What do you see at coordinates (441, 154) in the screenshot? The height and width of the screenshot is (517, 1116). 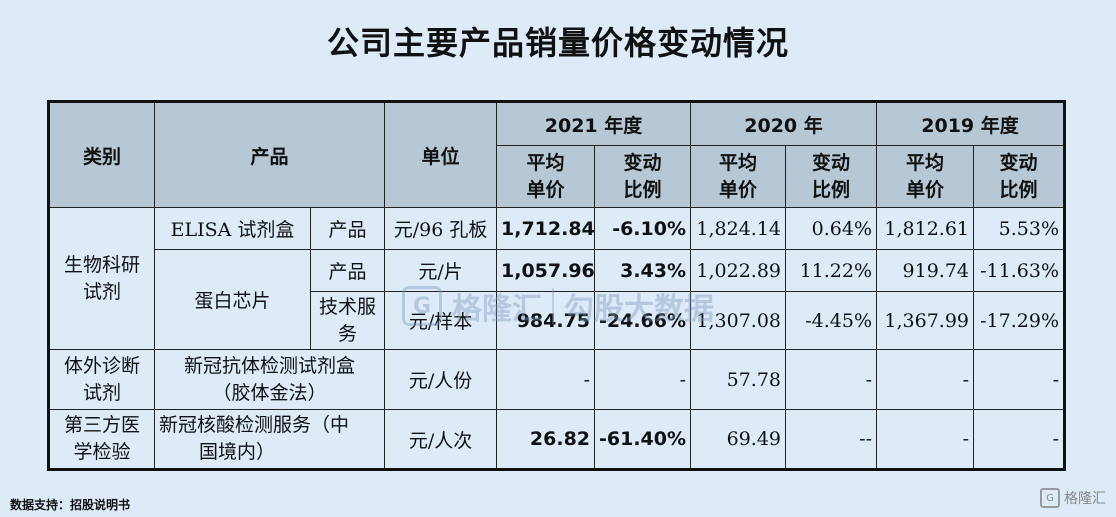 I see `header-unit: 单位` at bounding box center [441, 154].